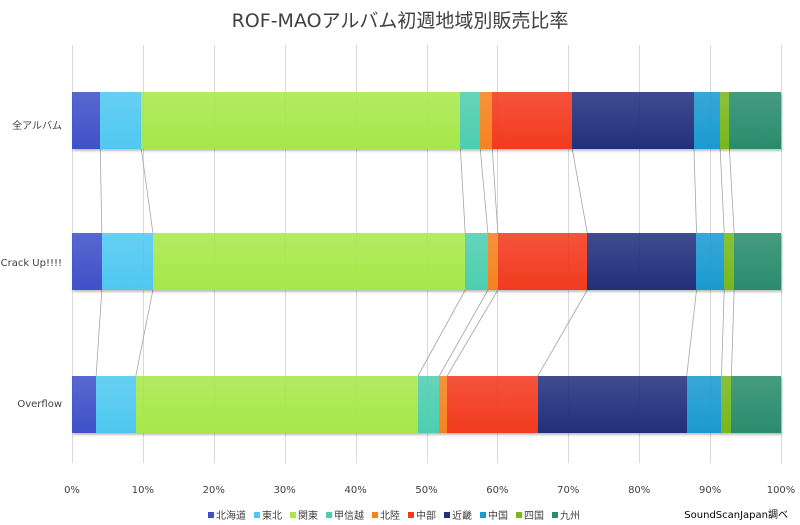 The width and height of the screenshot is (800, 525). Describe the element at coordinates (736, 515) in the screenshot. I see `source-note: SoundScanJapan調べ` at that location.